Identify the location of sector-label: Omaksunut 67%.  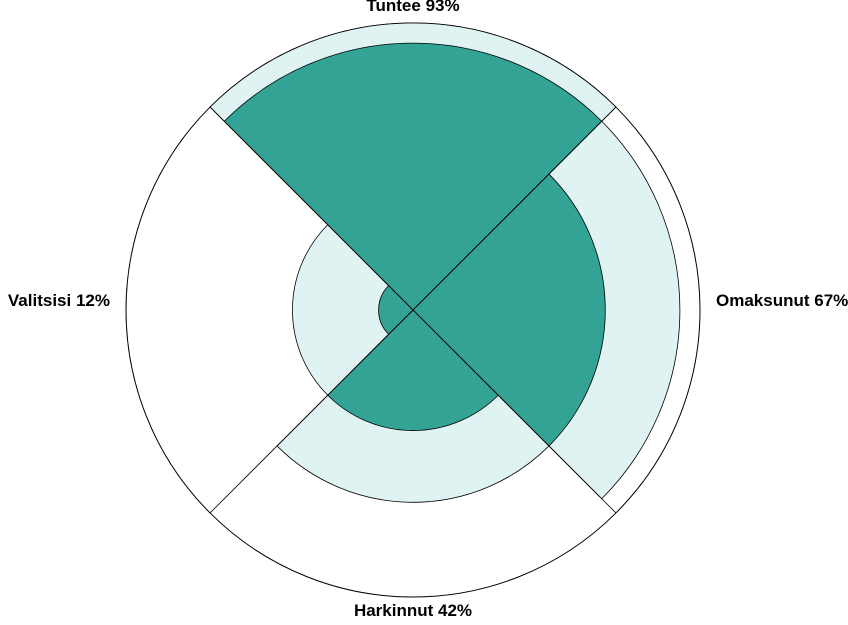
(782, 300).